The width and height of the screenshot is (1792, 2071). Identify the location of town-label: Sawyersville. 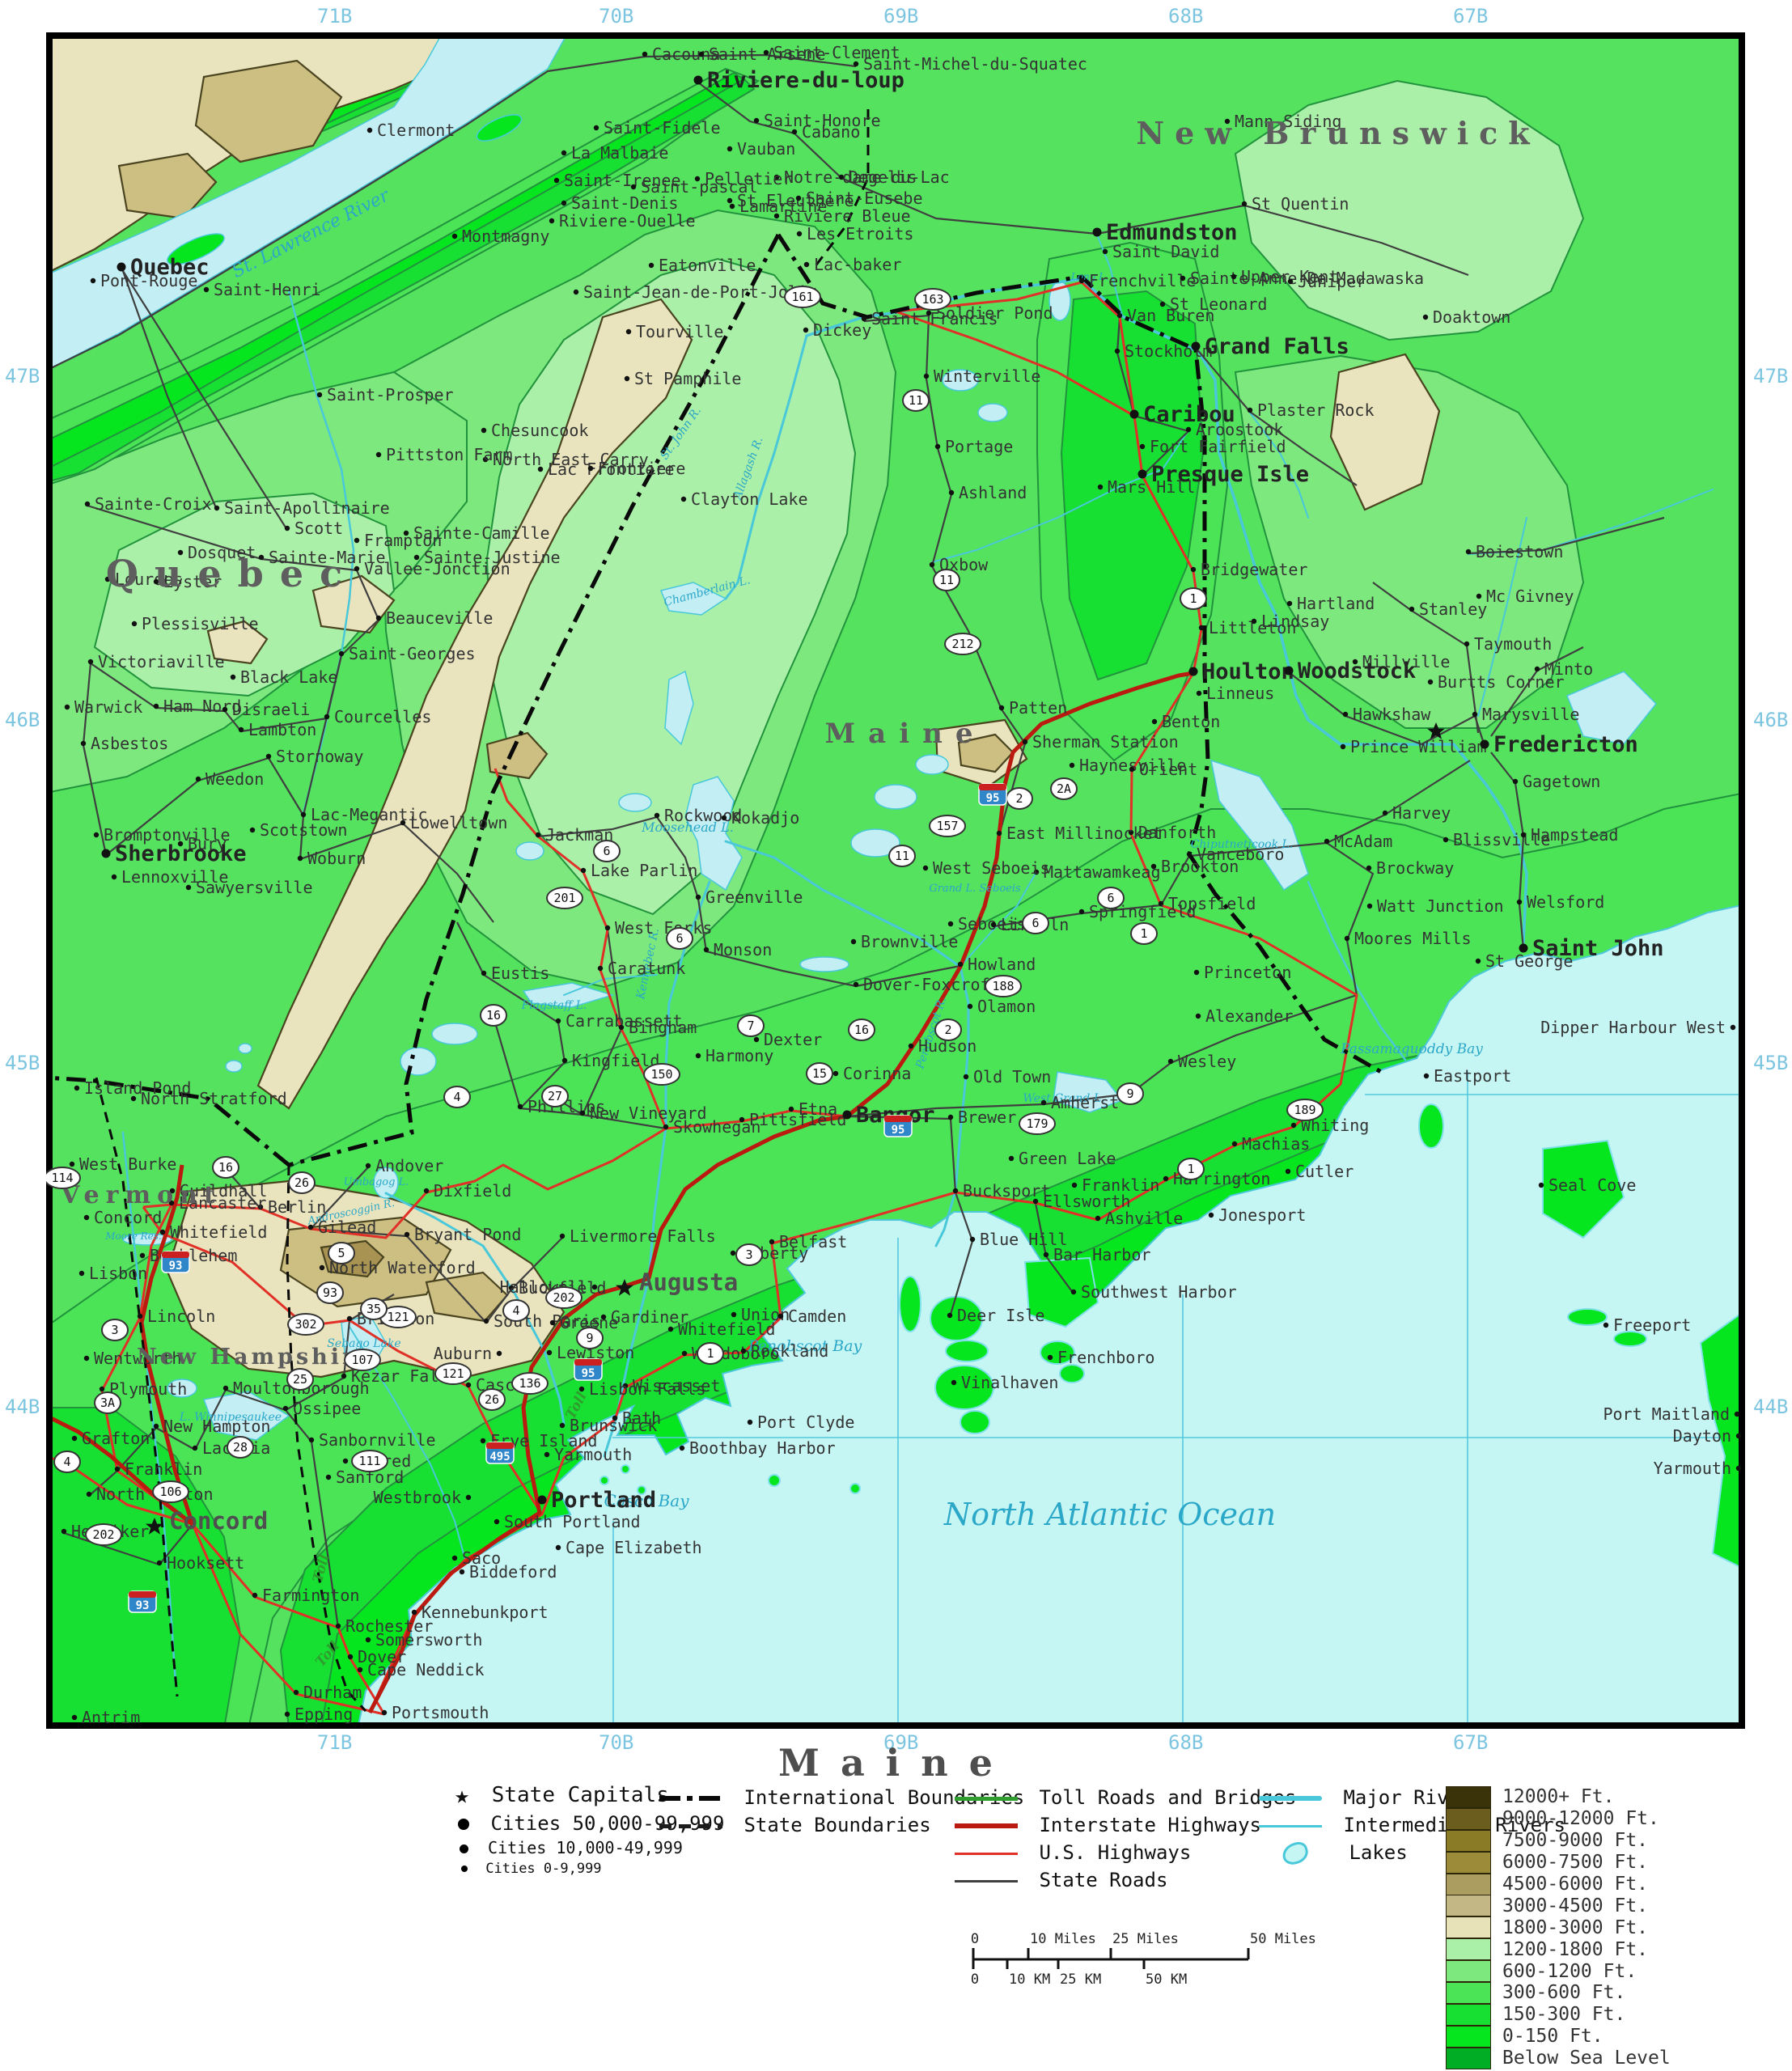
(255, 887).